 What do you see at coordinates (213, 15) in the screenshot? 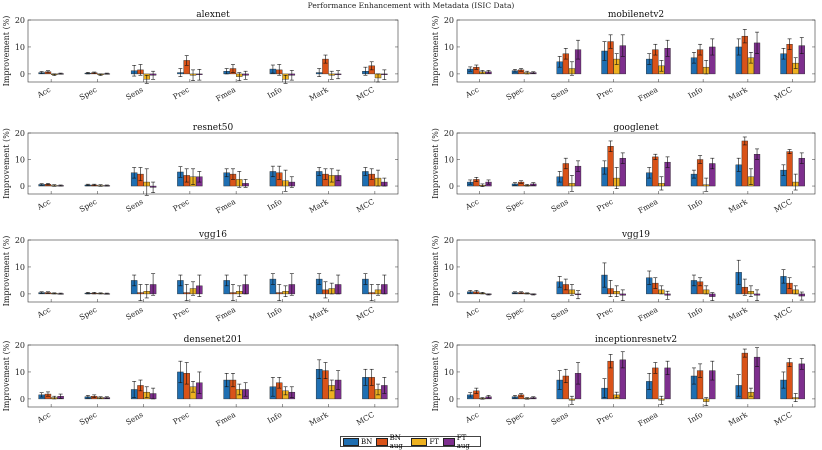
I see `chart-title: alexnet` at bounding box center [213, 15].